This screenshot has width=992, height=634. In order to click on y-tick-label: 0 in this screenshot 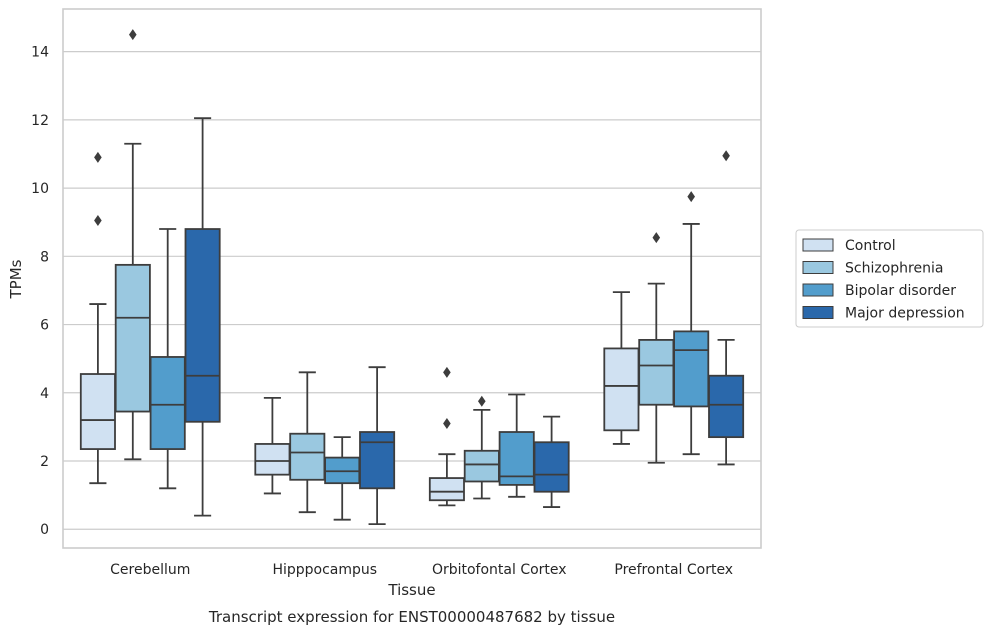, I will do `click(44, 530)`.